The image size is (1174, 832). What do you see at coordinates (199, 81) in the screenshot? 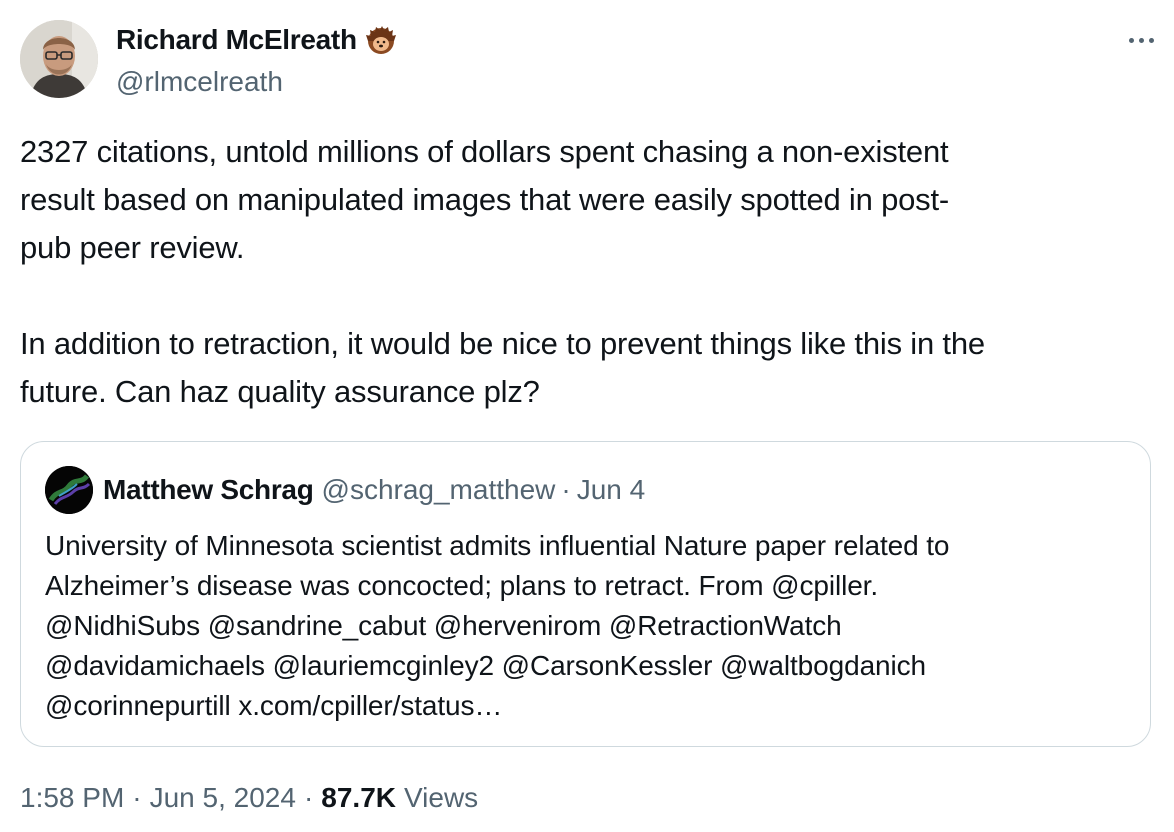
I see `author-handle: @rlmcelreath` at bounding box center [199, 81].